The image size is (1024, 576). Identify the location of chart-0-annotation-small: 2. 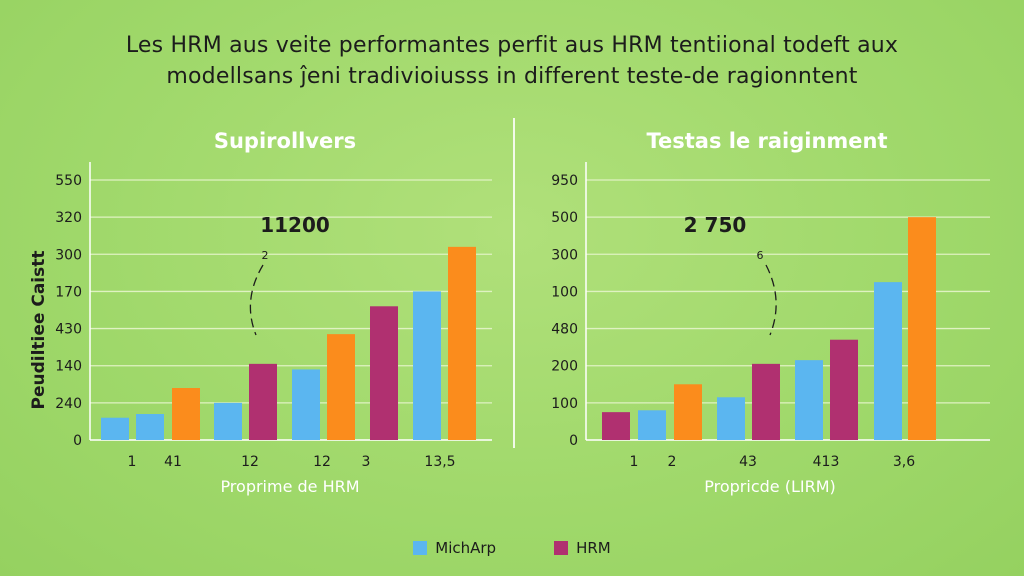
(265, 255).